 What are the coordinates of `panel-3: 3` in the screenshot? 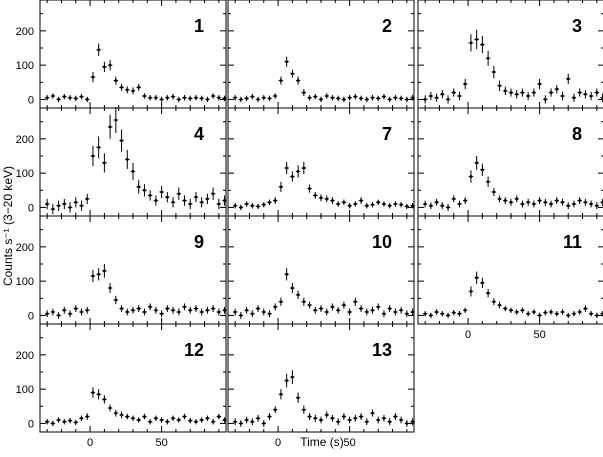 It's located at (510, 54).